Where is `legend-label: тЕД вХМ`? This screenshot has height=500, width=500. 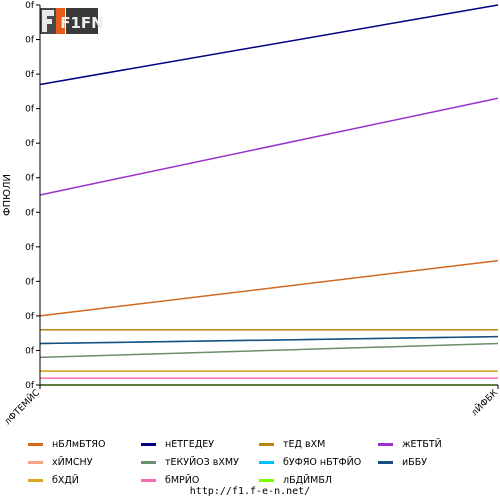 legend-label: тЕД вХМ is located at coordinates (304, 444).